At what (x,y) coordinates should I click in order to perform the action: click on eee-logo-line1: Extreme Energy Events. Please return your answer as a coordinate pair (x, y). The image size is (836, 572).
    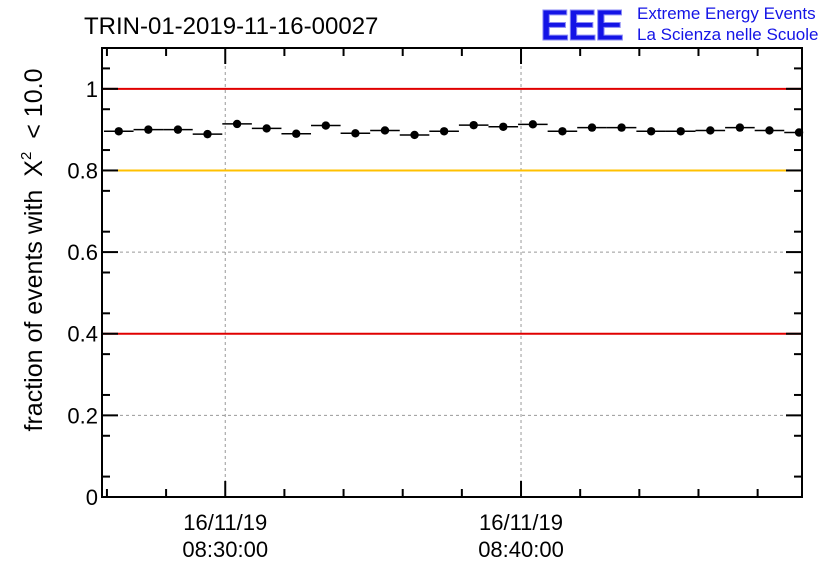
    Looking at the image, I should click on (726, 13).